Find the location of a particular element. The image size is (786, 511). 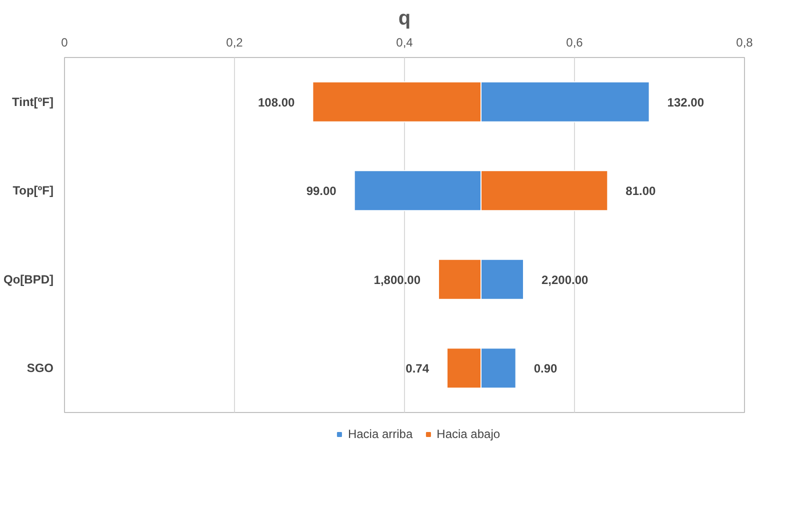

y-tick-label: Top[ºF] is located at coordinates (33, 191).